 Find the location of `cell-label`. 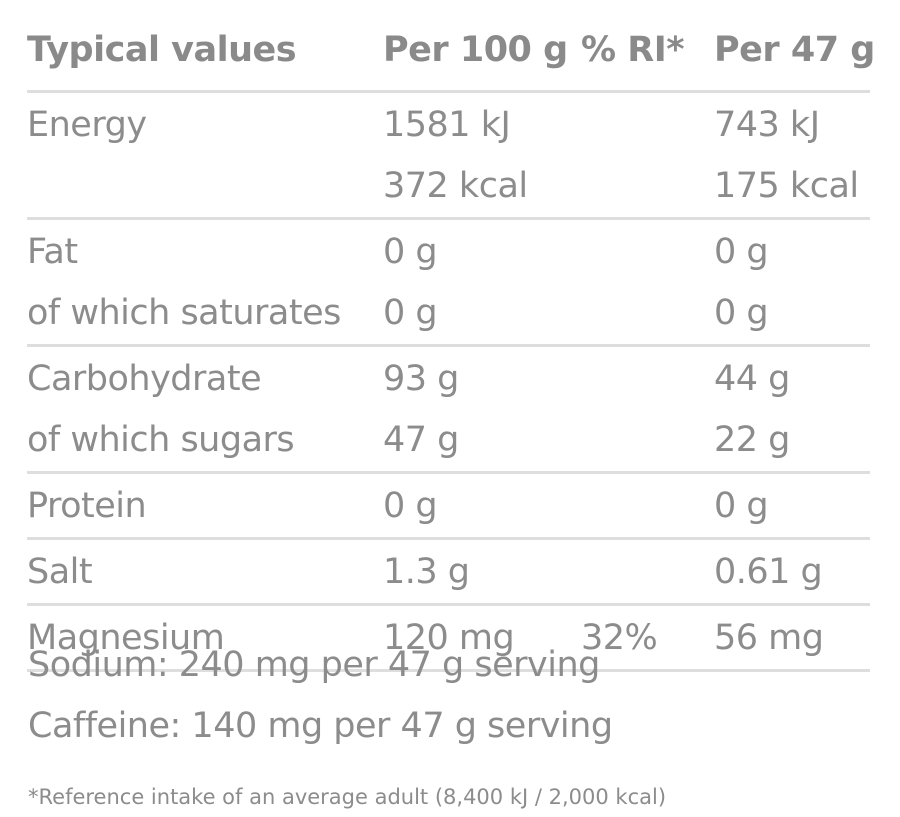

cell-label is located at coordinates (205, 186).